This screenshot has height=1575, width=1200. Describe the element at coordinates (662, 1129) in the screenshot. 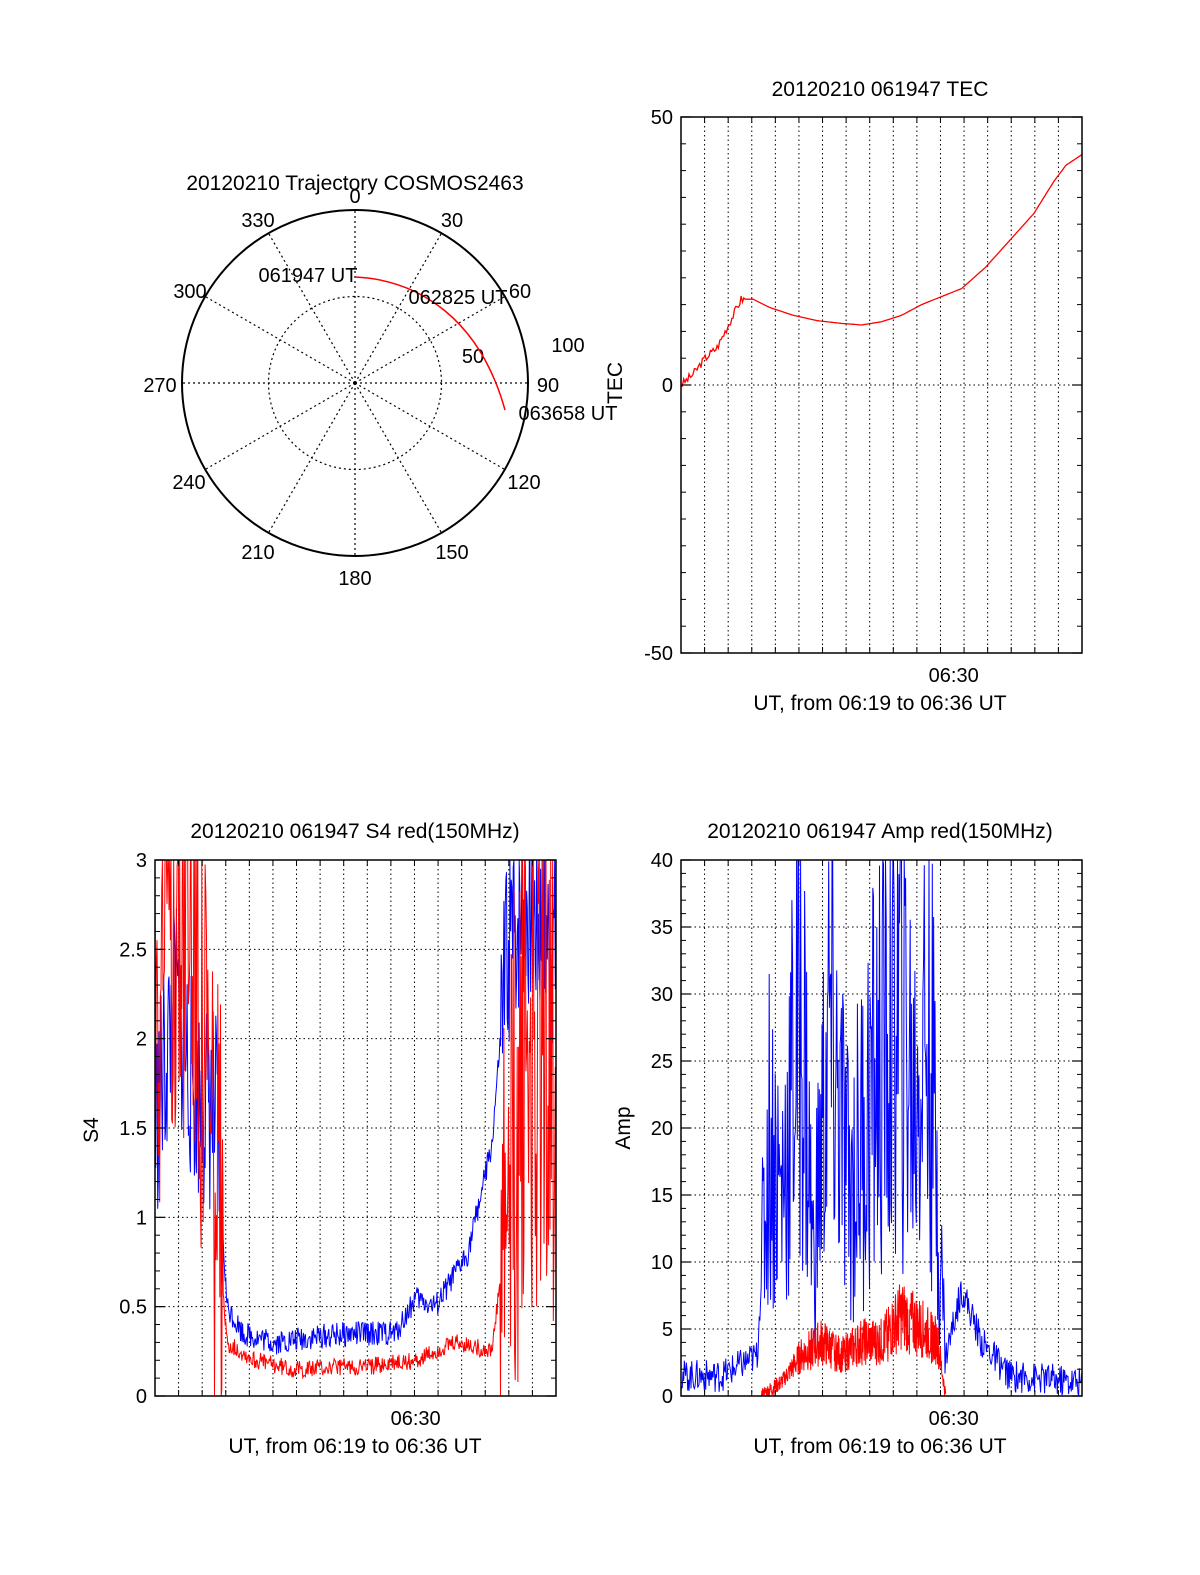

I see `y-tick-label: 20` at that location.